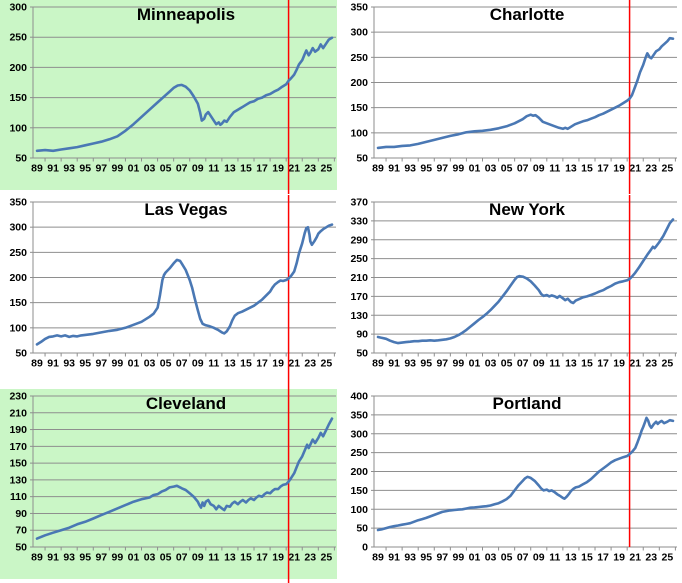 The width and height of the screenshot is (682, 583). I want to click on y-axis-label: 0, so click(365, 548).